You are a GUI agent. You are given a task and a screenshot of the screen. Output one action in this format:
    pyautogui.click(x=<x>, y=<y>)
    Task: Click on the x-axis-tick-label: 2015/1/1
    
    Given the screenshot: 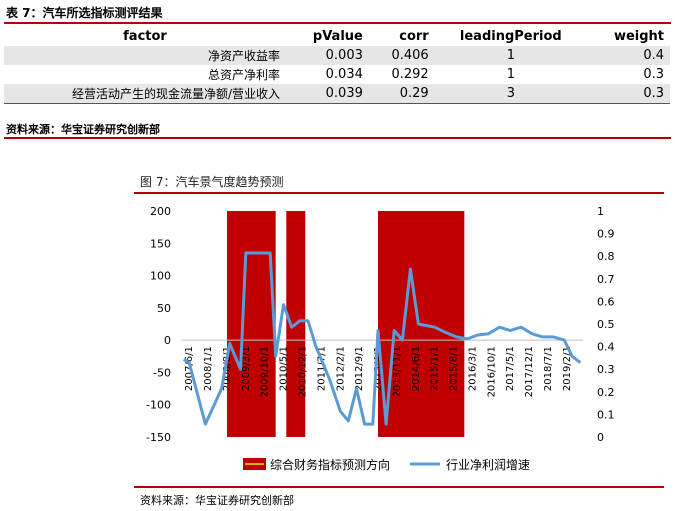 What is the action you would take?
    pyautogui.click(x=435, y=368)
    